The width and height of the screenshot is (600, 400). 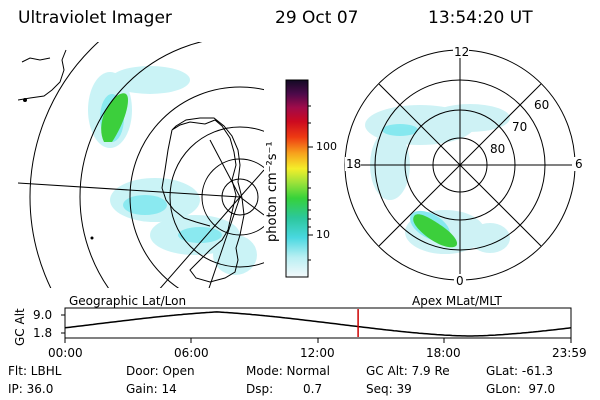 I want to click on geo-aurora-bright, so click(x=114, y=117).